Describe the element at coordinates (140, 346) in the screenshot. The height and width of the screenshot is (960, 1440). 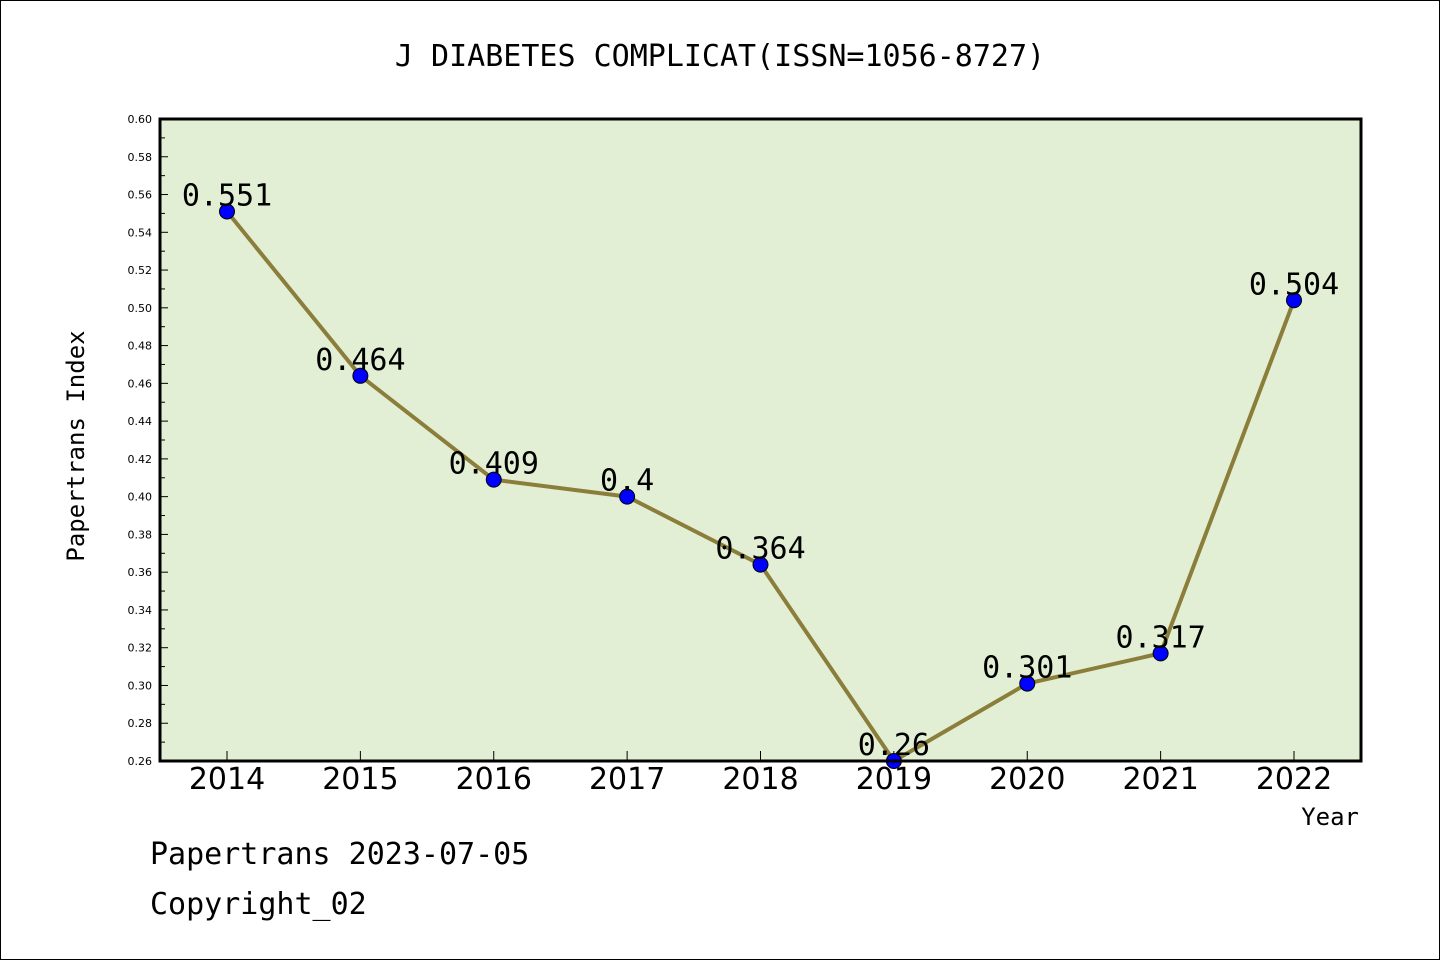
I see `y-tick-label: 0.48` at that location.